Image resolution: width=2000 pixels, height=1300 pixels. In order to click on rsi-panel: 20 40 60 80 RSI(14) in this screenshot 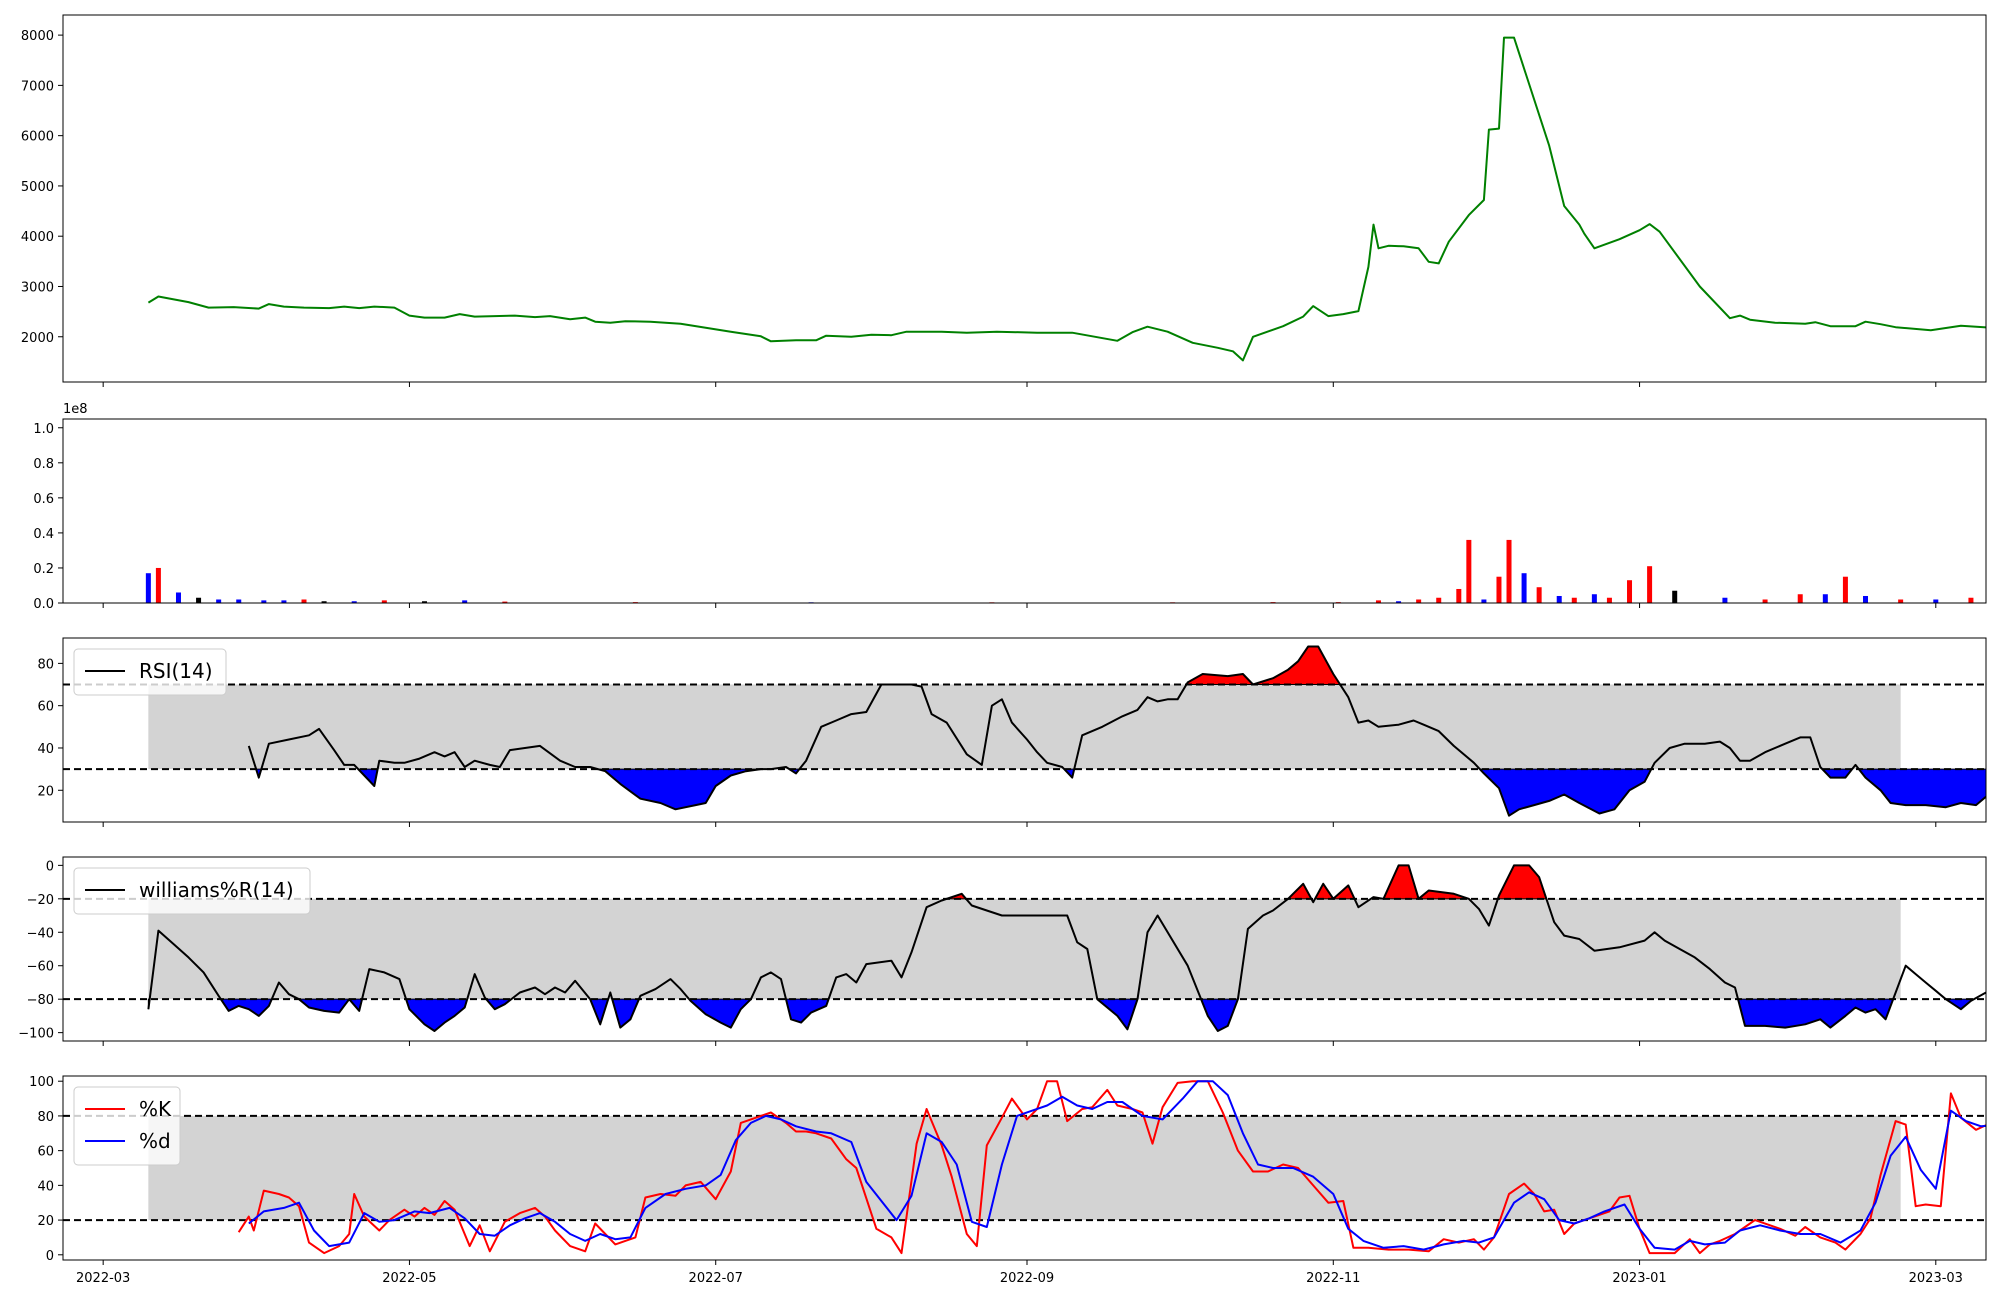, I will do `click(1012, 732)`.